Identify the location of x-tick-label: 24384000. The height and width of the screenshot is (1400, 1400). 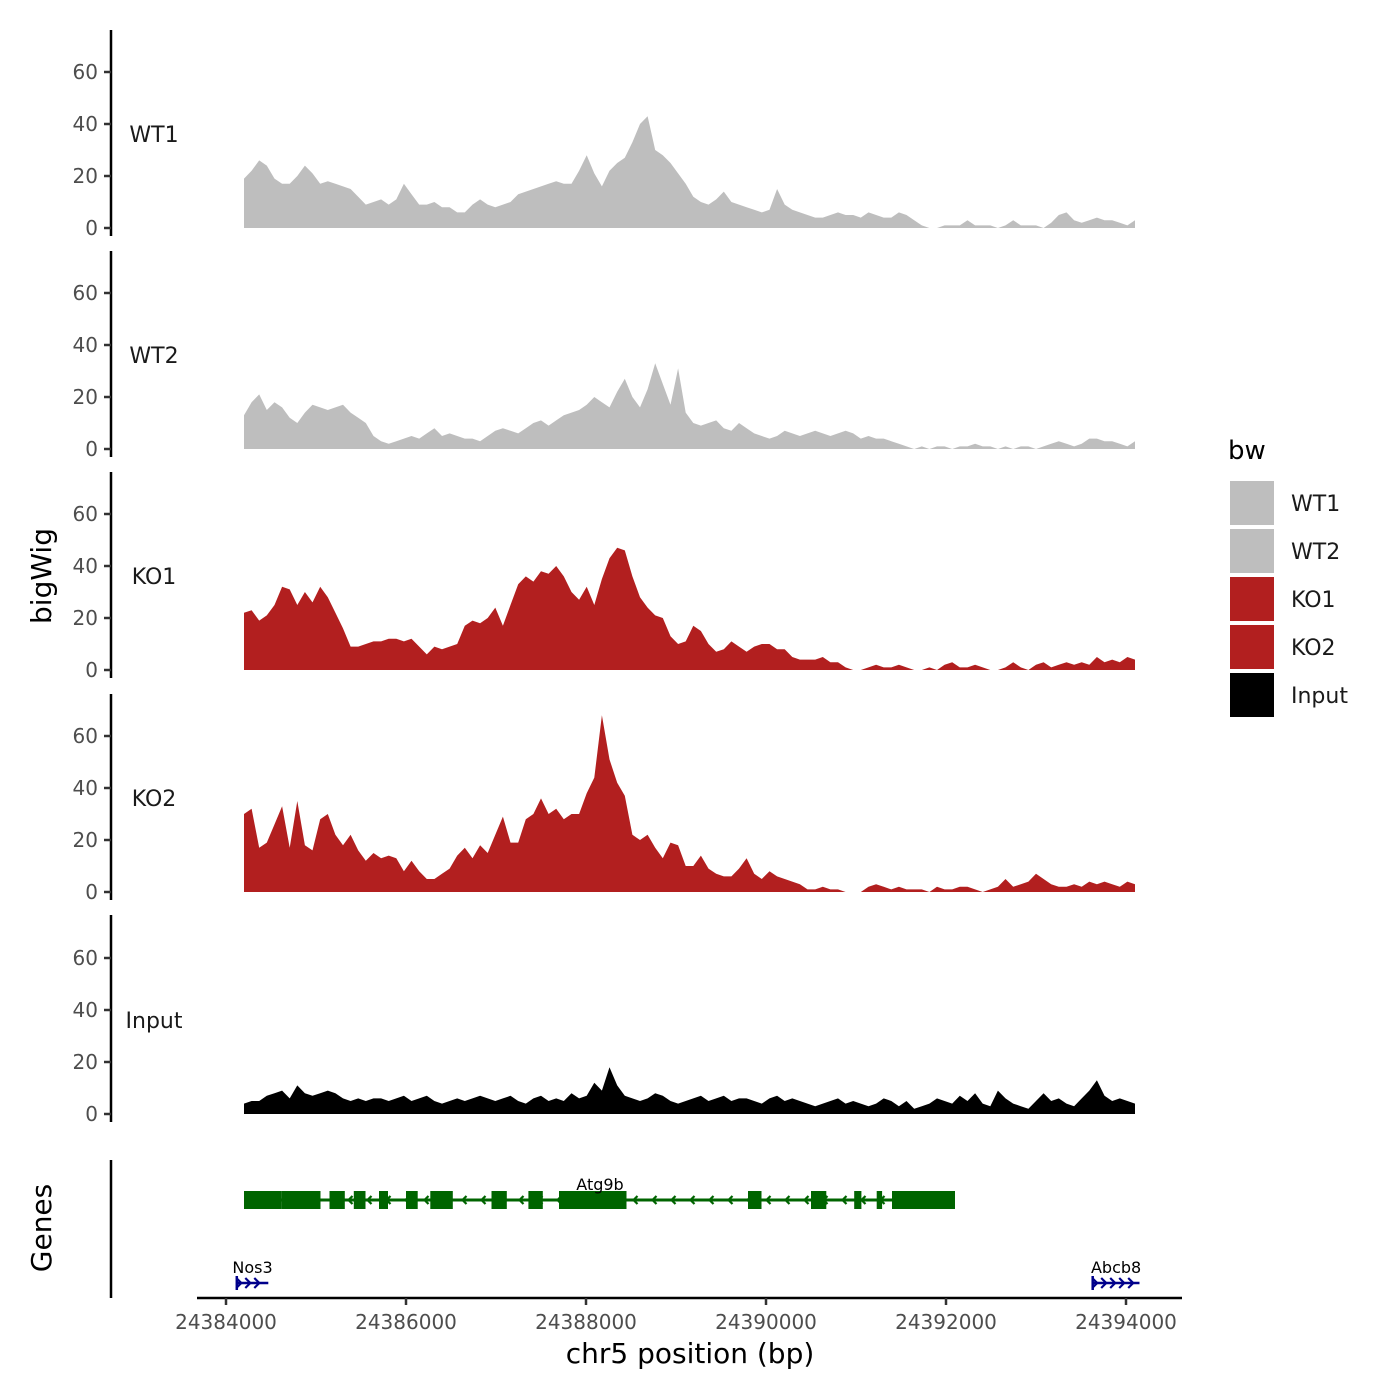
(226, 1322).